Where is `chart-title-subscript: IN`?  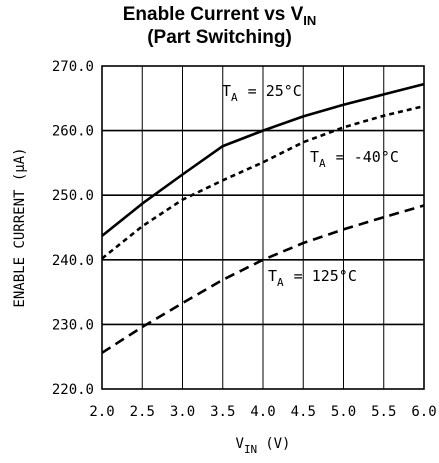
chart-title-subscript: IN is located at coordinates (310, 20).